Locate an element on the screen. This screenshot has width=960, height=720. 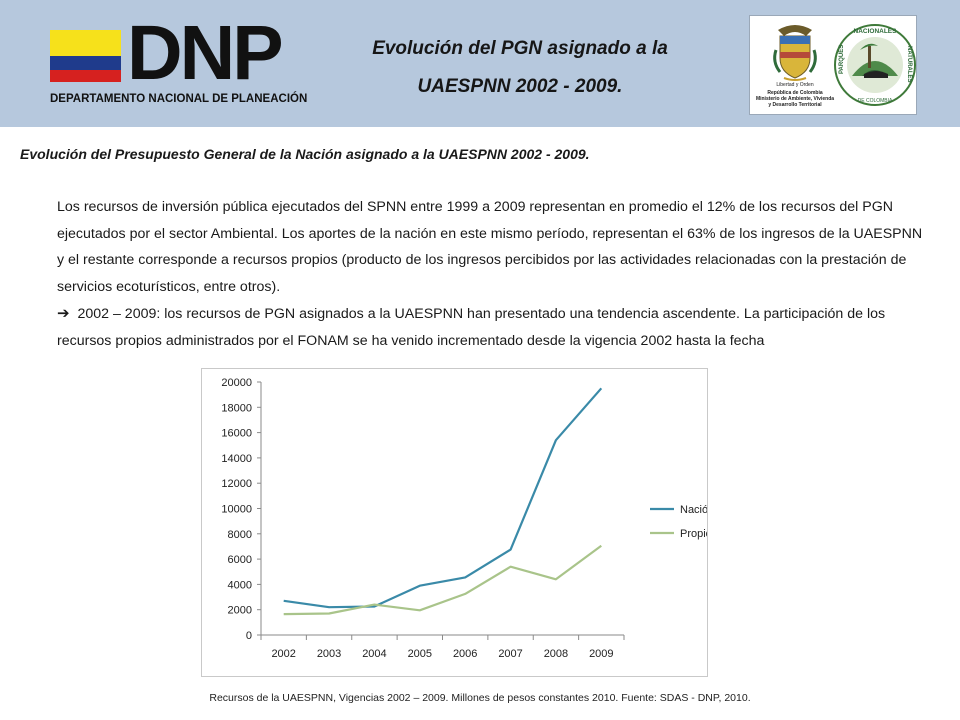
y-tick-label: 8000 is located at coordinates (240, 535).